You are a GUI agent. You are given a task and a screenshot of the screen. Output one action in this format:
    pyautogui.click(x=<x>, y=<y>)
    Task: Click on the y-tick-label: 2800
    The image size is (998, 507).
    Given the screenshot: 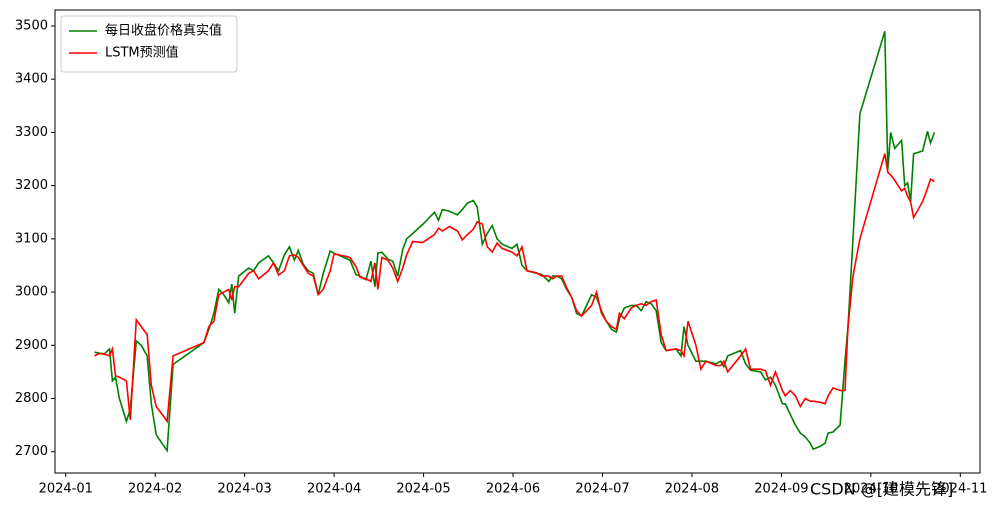 What is the action you would take?
    pyautogui.click(x=31, y=398)
    